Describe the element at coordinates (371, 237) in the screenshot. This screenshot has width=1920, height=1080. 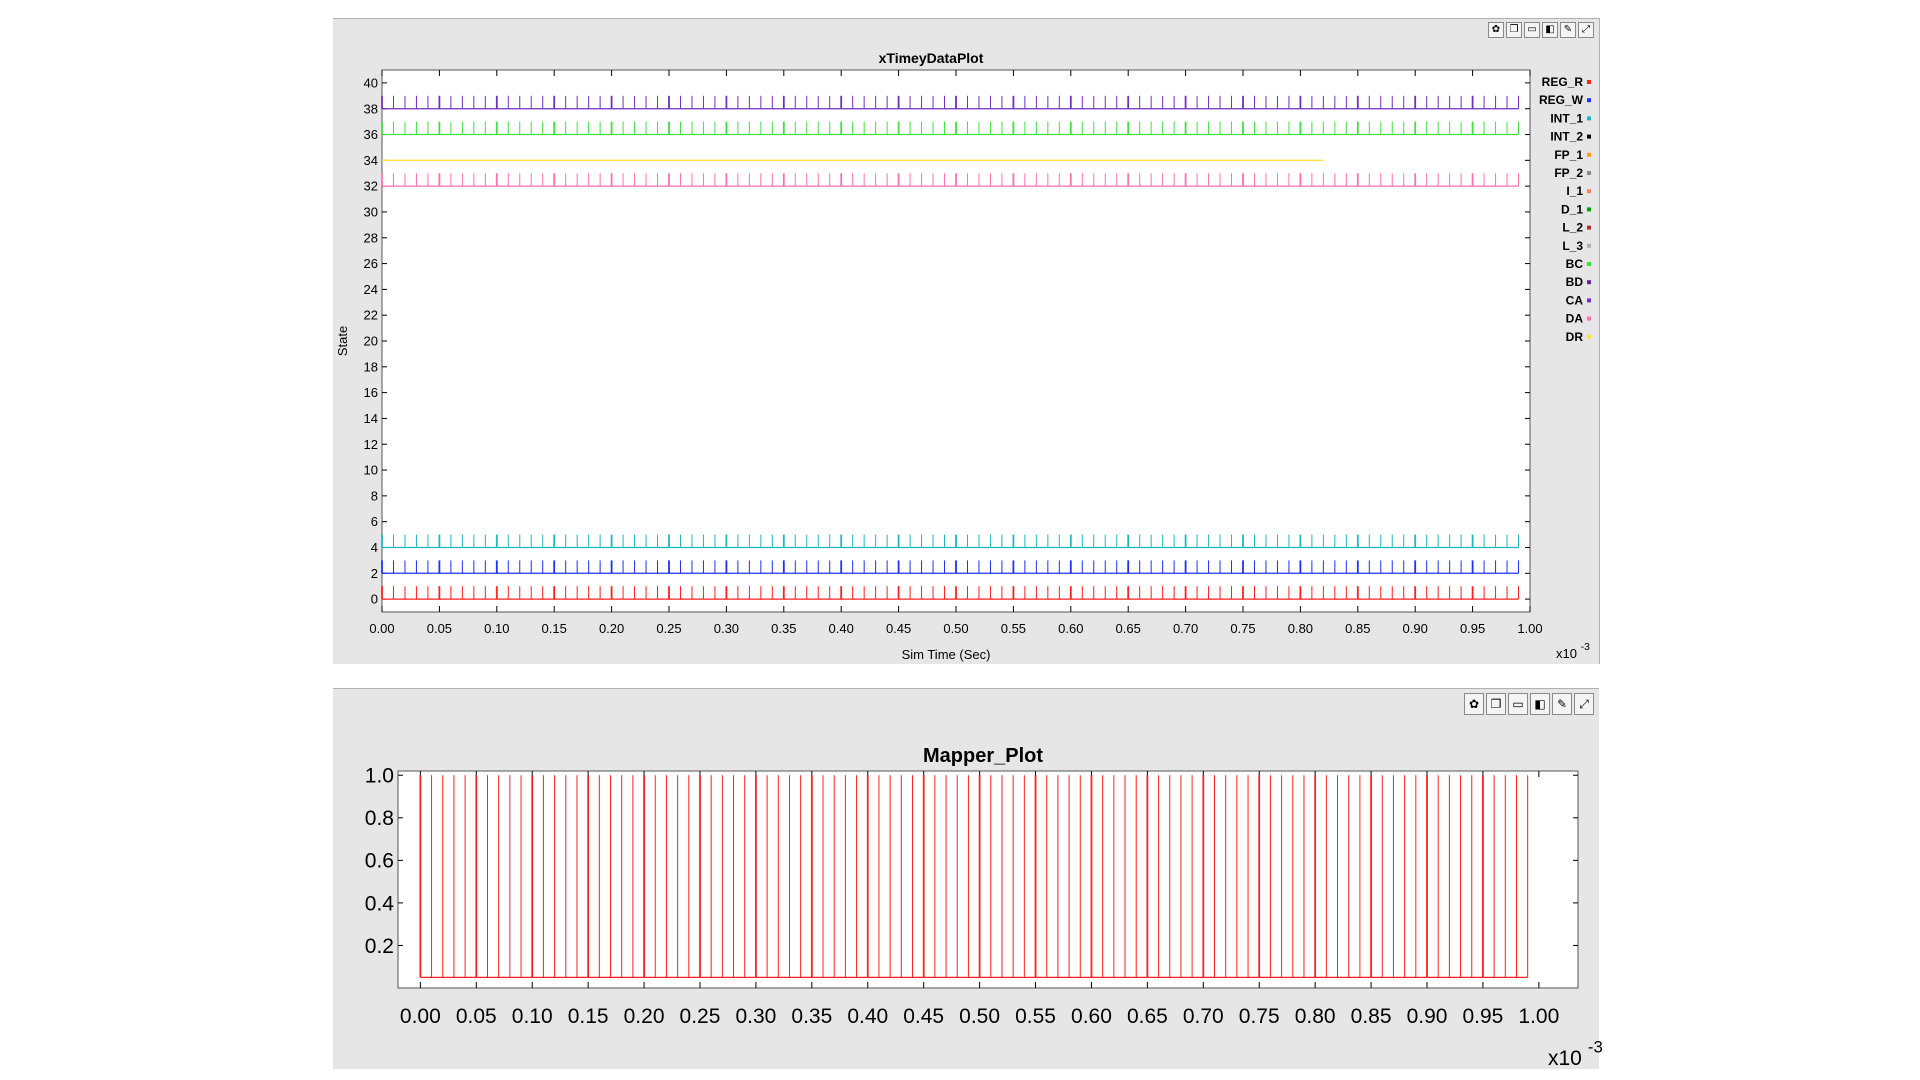
I see `y-tick-label: 28` at that location.